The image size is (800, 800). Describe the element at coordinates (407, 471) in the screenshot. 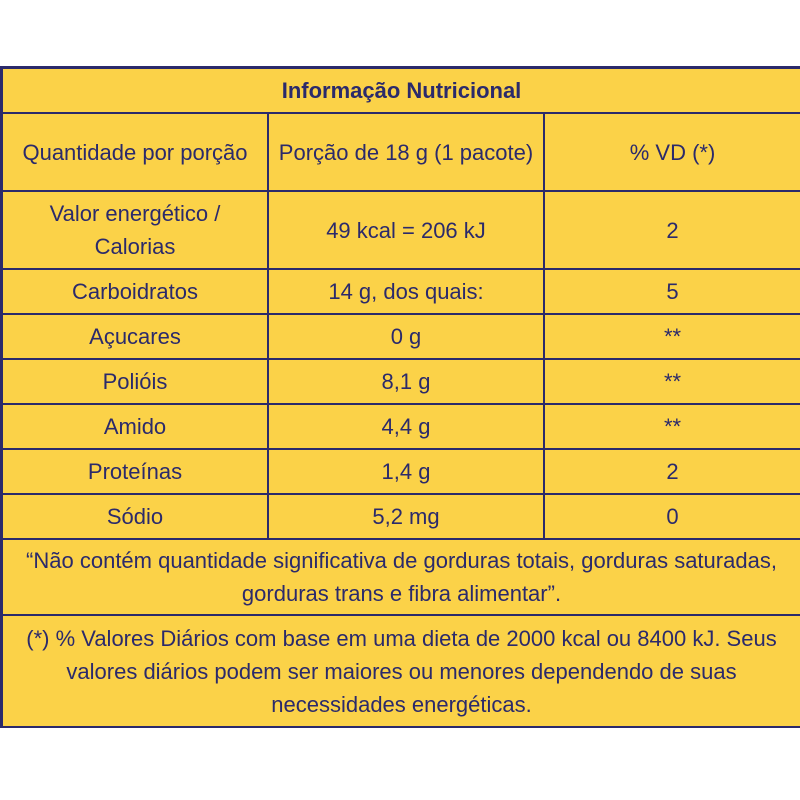

I see `nutrient-amount: 1,4 g` at that location.